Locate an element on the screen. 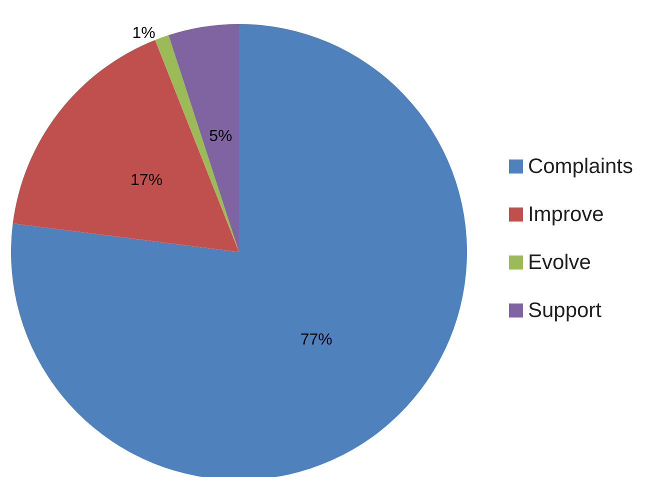 This screenshot has height=477, width=650. legend-label: Support is located at coordinates (565, 310).